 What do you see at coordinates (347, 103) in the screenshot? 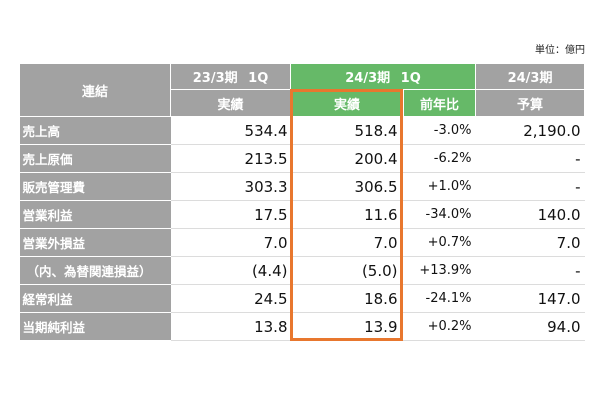
I see `header-curr-actual: 実績` at bounding box center [347, 103].